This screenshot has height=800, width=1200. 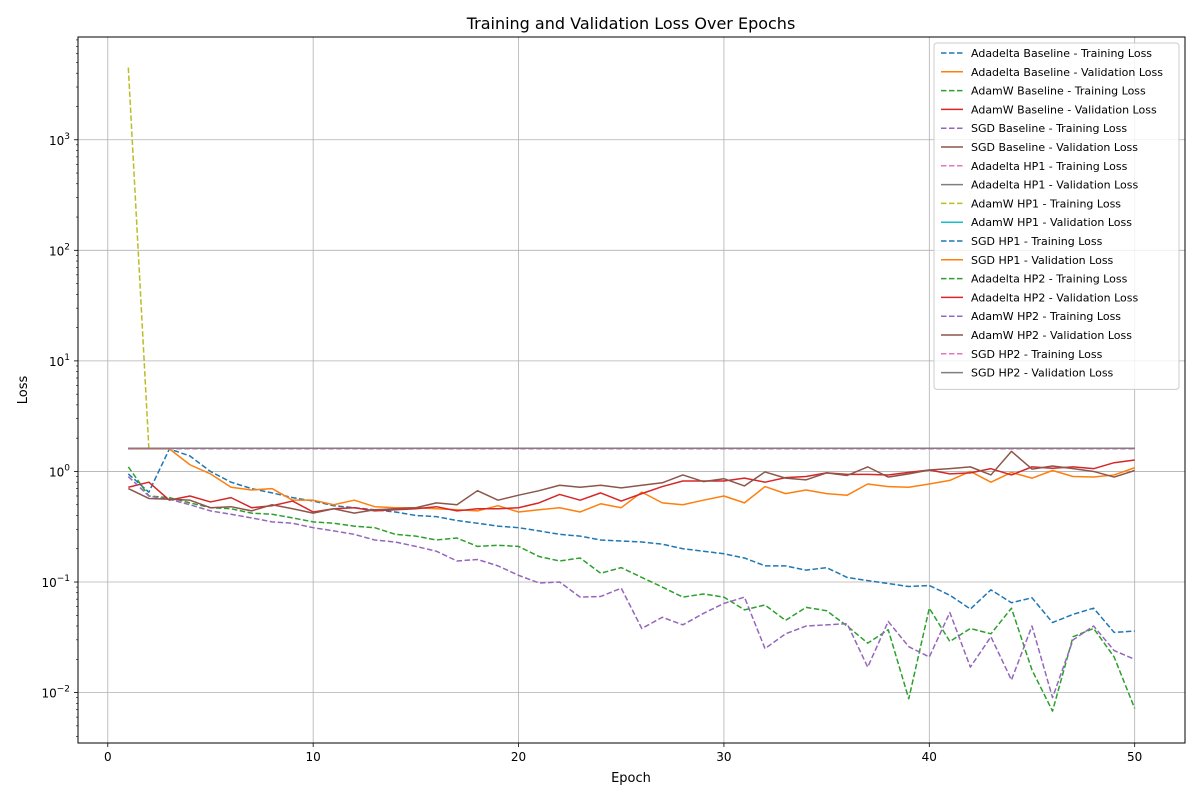 I want to click on legend-box, so click(x=1056, y=216).